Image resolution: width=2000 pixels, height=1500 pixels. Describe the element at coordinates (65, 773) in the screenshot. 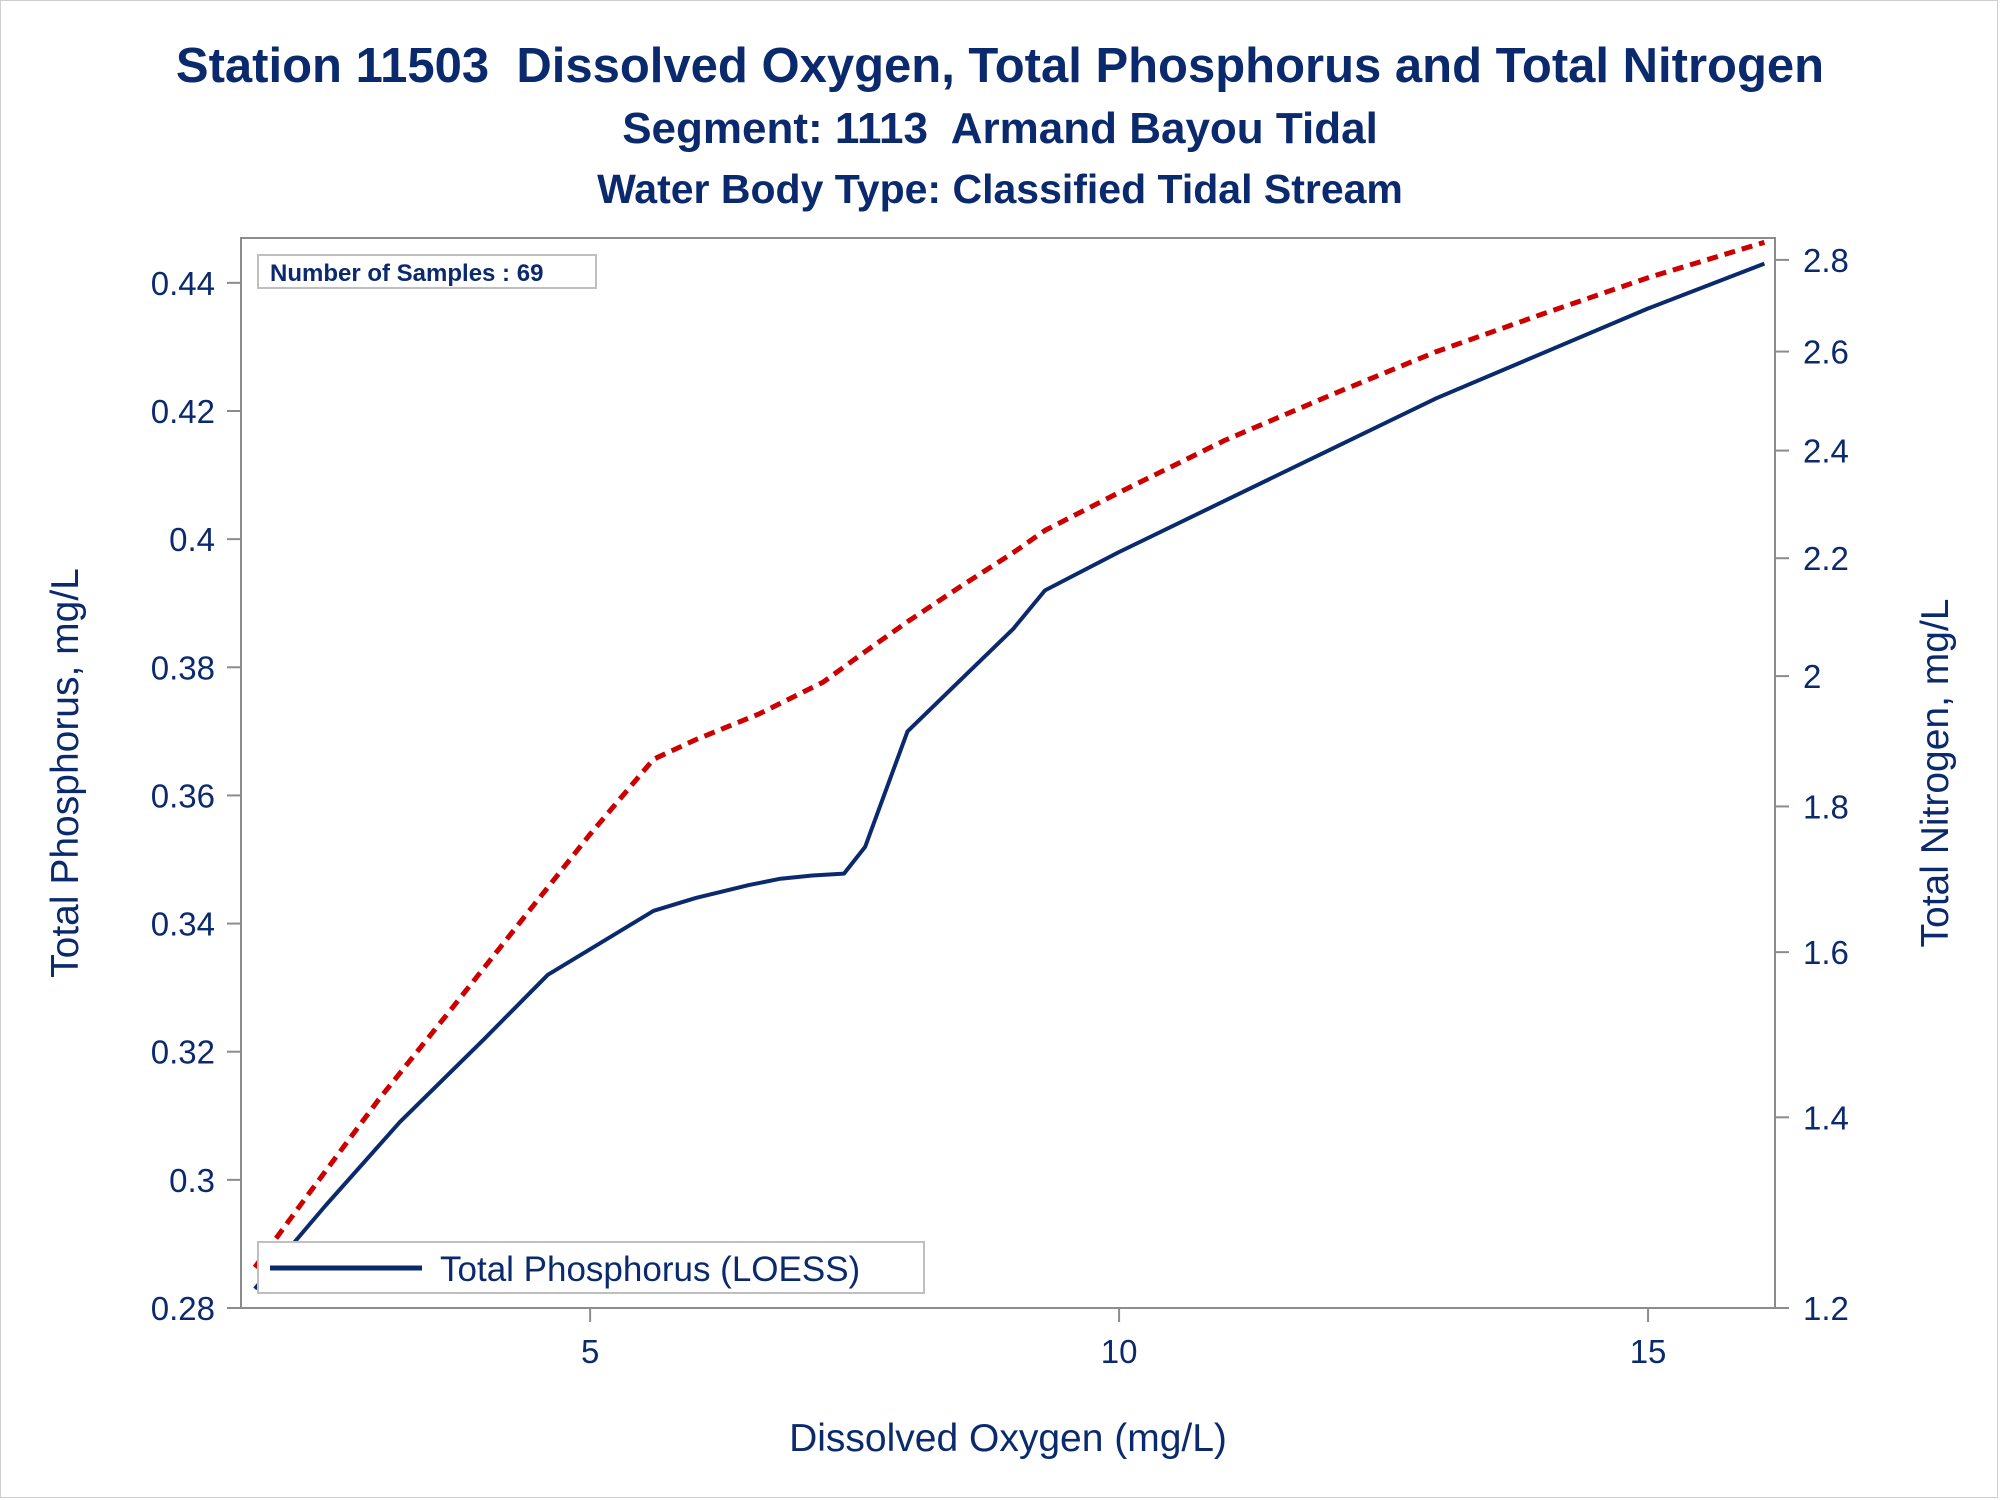

I see `y-axis-label: Total Phosphorus, mg/L` at that location.